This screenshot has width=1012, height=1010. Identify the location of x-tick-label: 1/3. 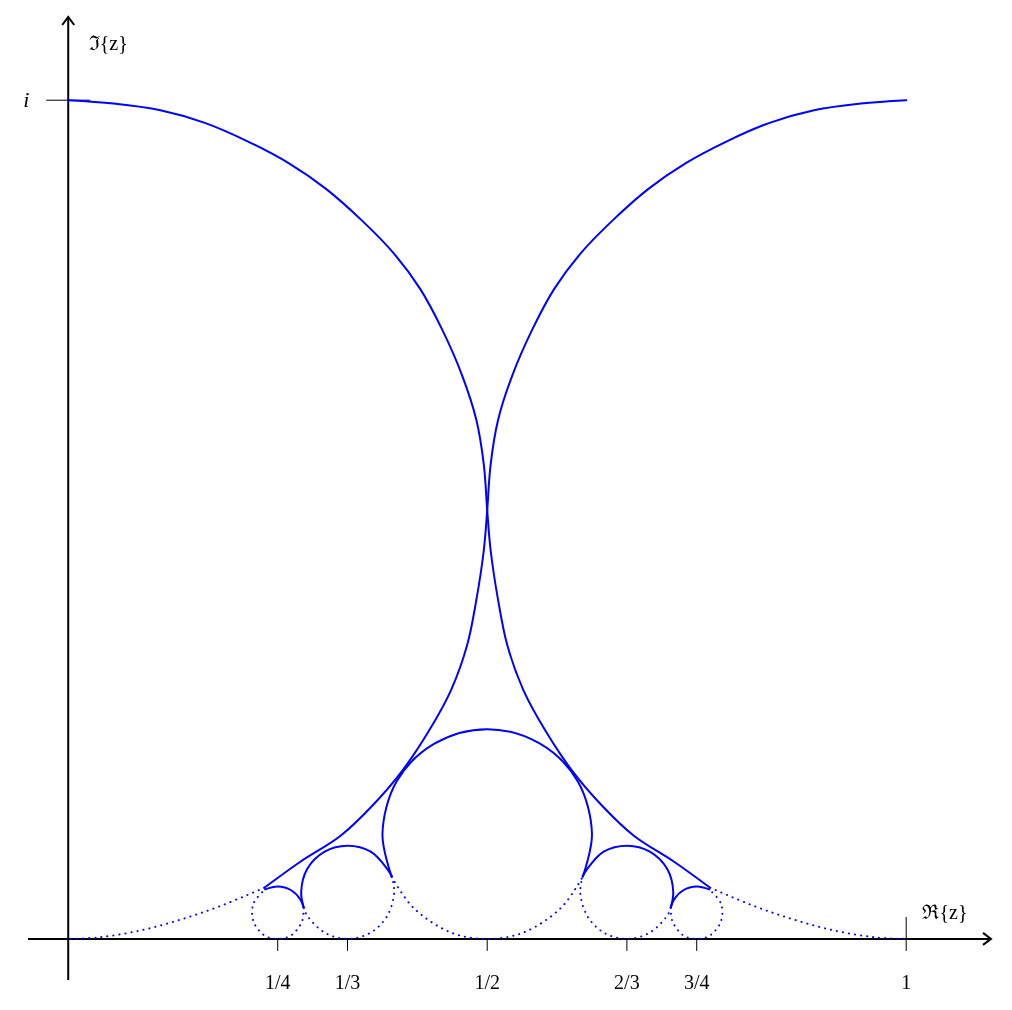
(347, 981).